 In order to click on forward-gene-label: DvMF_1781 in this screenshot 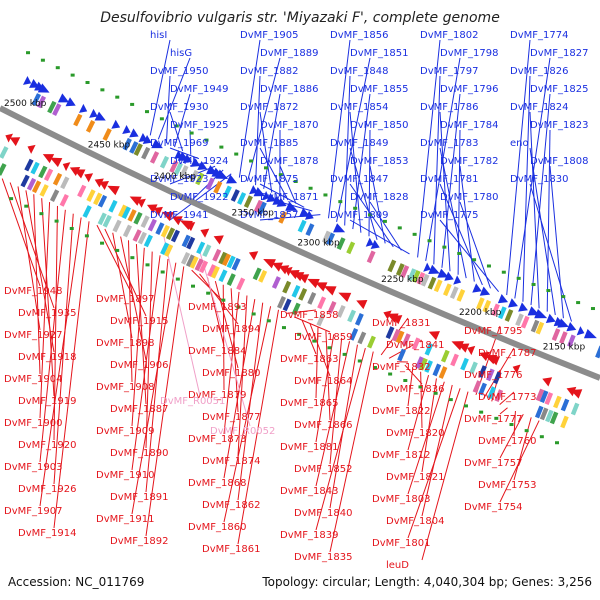, I will do `click(449, 179)`.